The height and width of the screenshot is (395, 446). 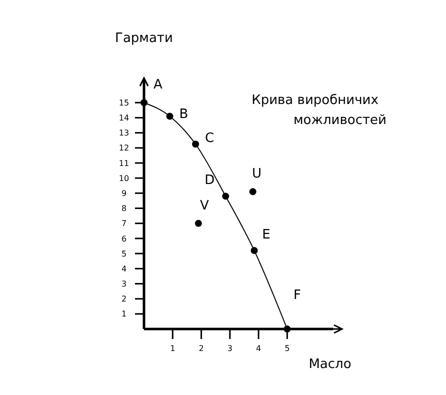 What do you see at coordinates (144, 38) in the screenshot?
I see `y-axis-title: Гармати` at bounding box center [144, 38].